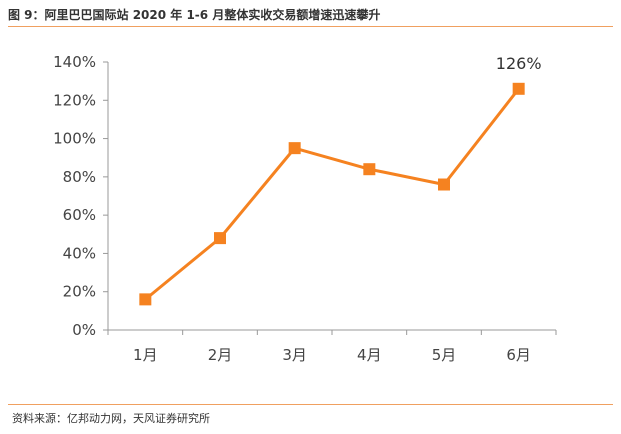 Image resolution: width=621 pixels, height=434 pixels. Describe the element at coordinates (74, 139) in the screenshot. I see `y-tick-label: 100%` at that location.